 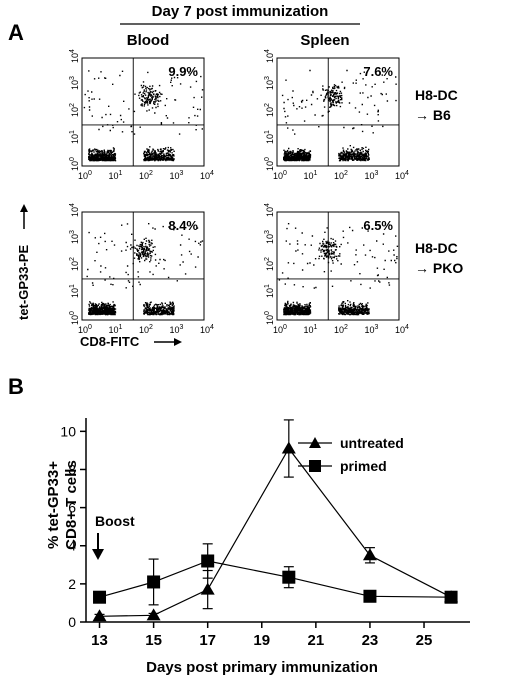 I want to click on row-label-b6-line1: H8-DC, so click(x=436, y=95).